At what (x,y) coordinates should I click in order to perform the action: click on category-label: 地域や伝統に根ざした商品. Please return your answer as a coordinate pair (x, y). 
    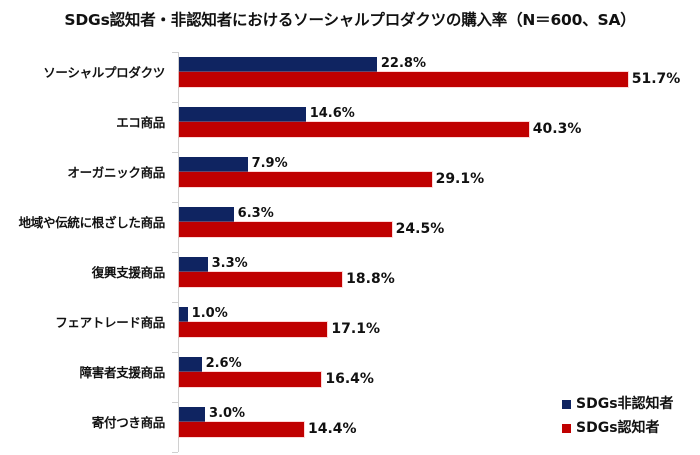
    Looking at the image, I should click on (92, 222).